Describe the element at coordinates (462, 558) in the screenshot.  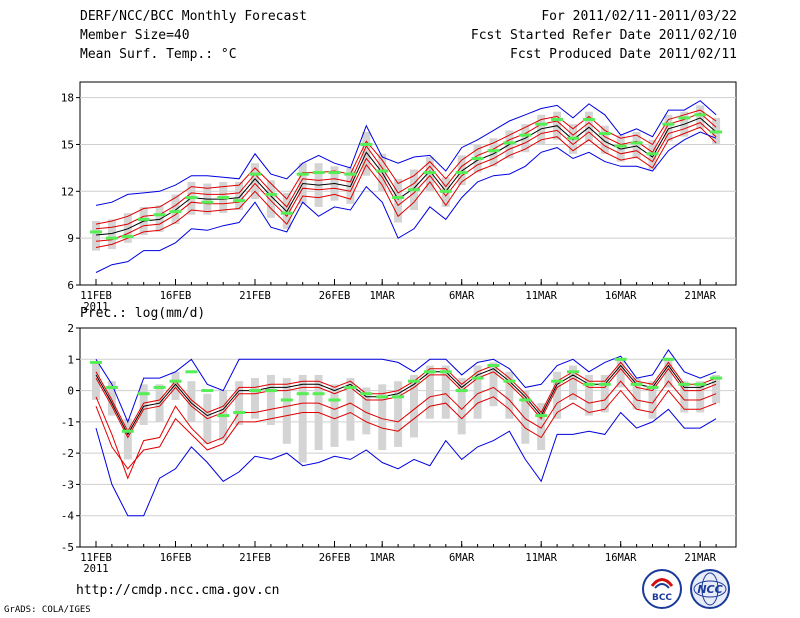
I see `precipitation-xtick-label: 6MAR` at that location.